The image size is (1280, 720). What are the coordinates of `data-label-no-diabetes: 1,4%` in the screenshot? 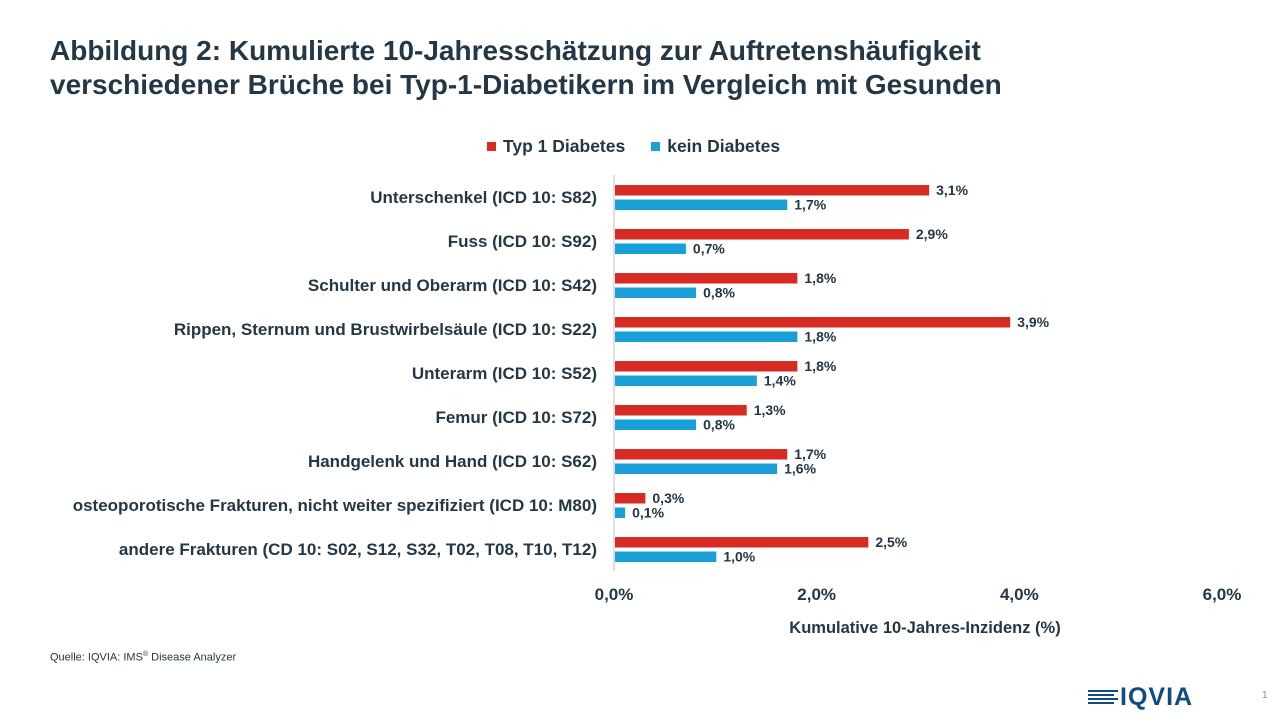 It's located at (780, 381).